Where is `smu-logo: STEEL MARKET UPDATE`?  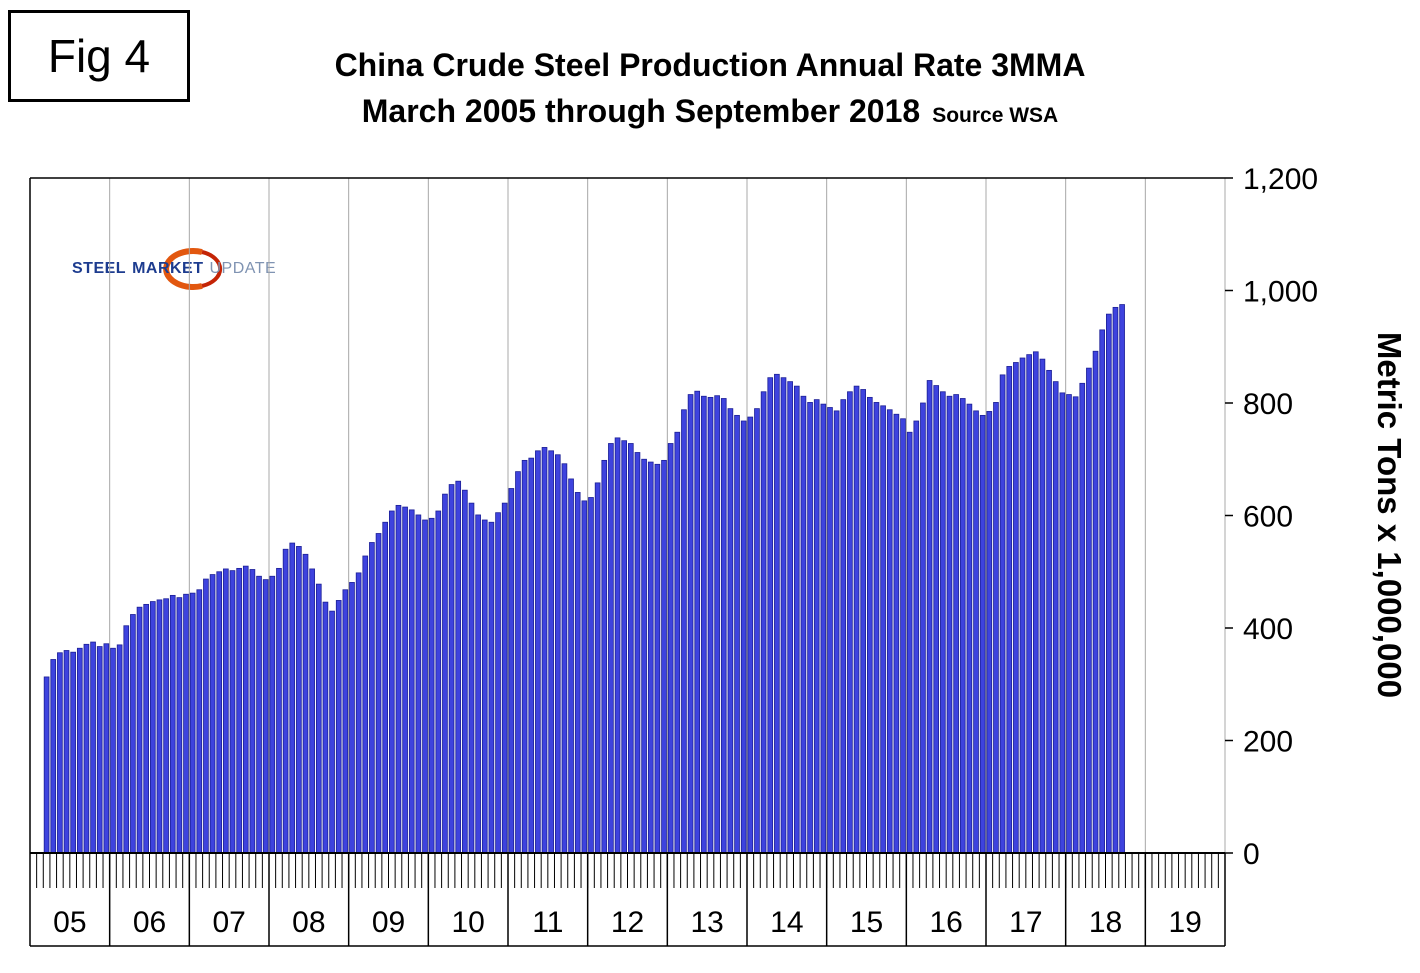
smu-logo: STEEL MARKET UPDATE is located at coordinates (182, 271).